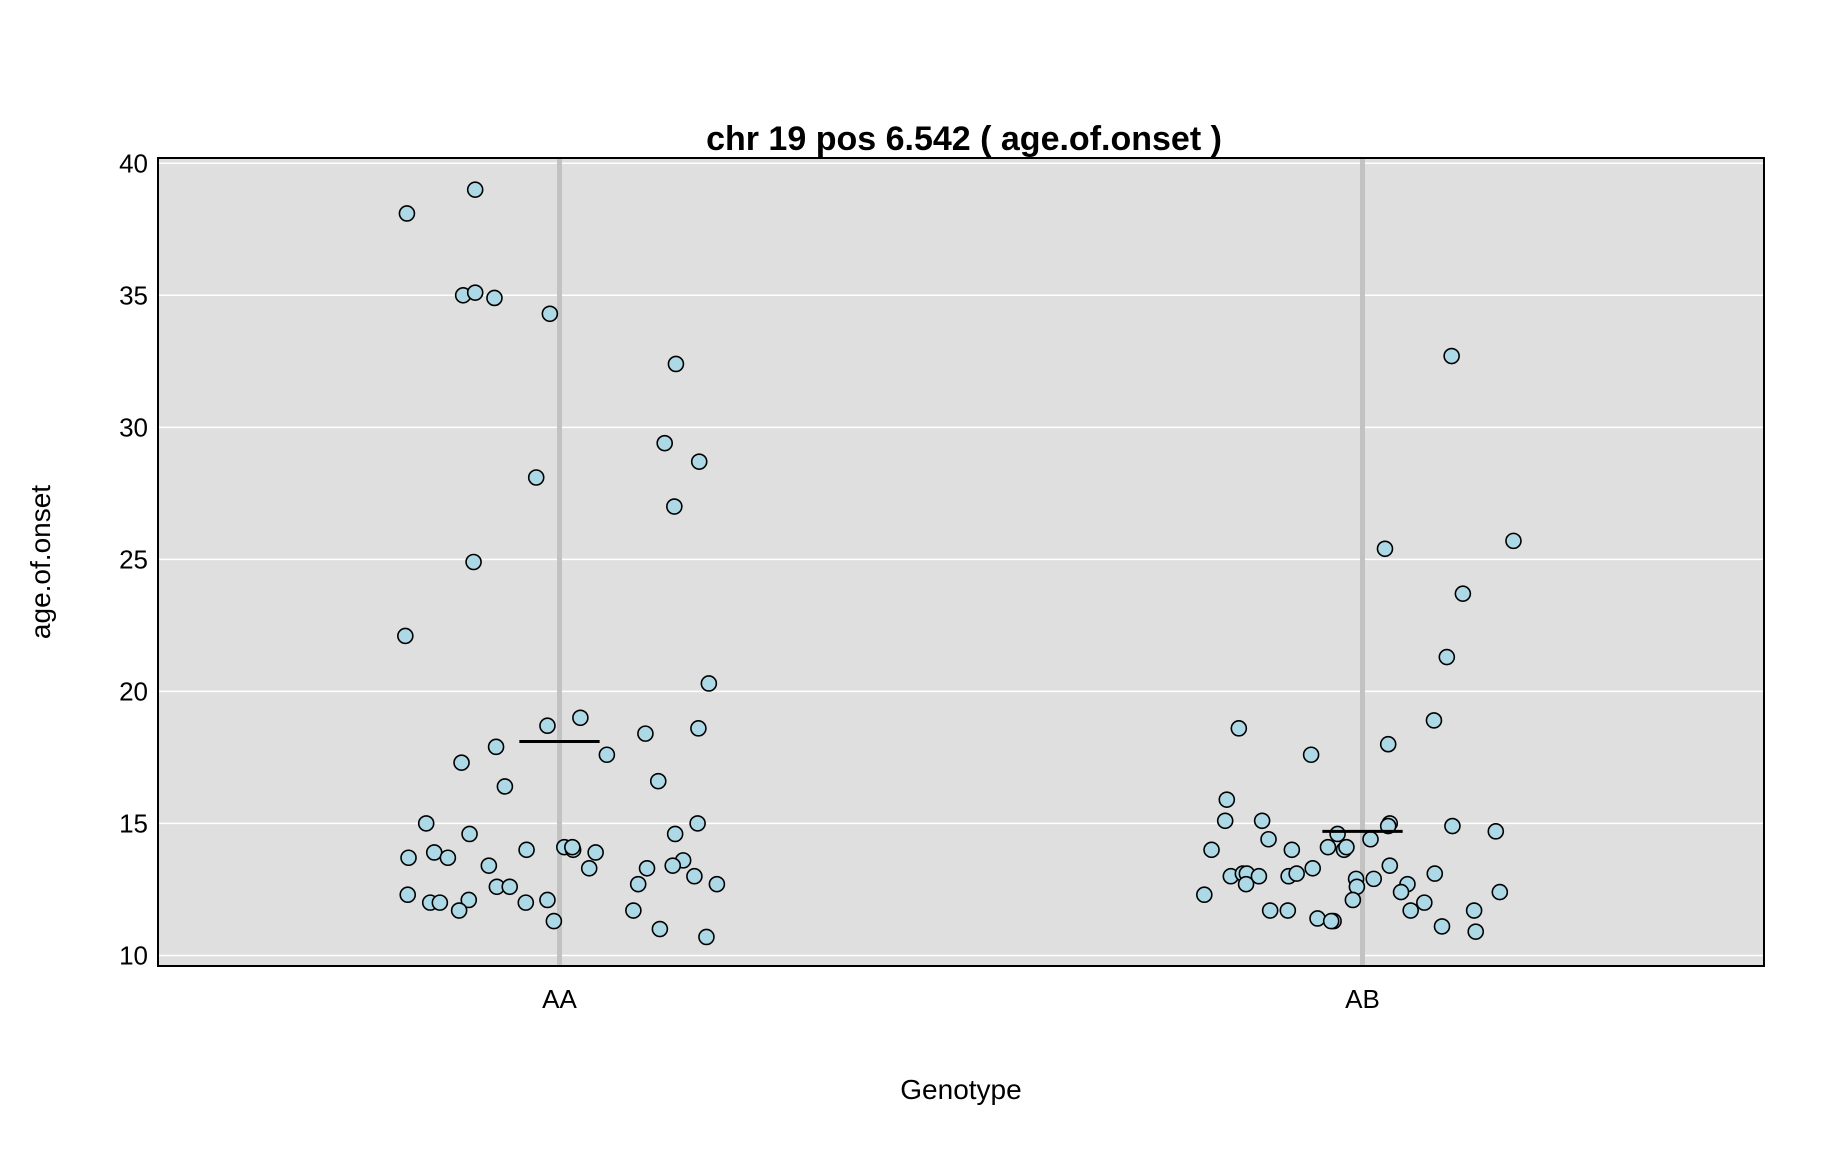 The width and height of the screenshot is (1824, 1152). I want to click on y-tick-40: 40, so click(133, 163).